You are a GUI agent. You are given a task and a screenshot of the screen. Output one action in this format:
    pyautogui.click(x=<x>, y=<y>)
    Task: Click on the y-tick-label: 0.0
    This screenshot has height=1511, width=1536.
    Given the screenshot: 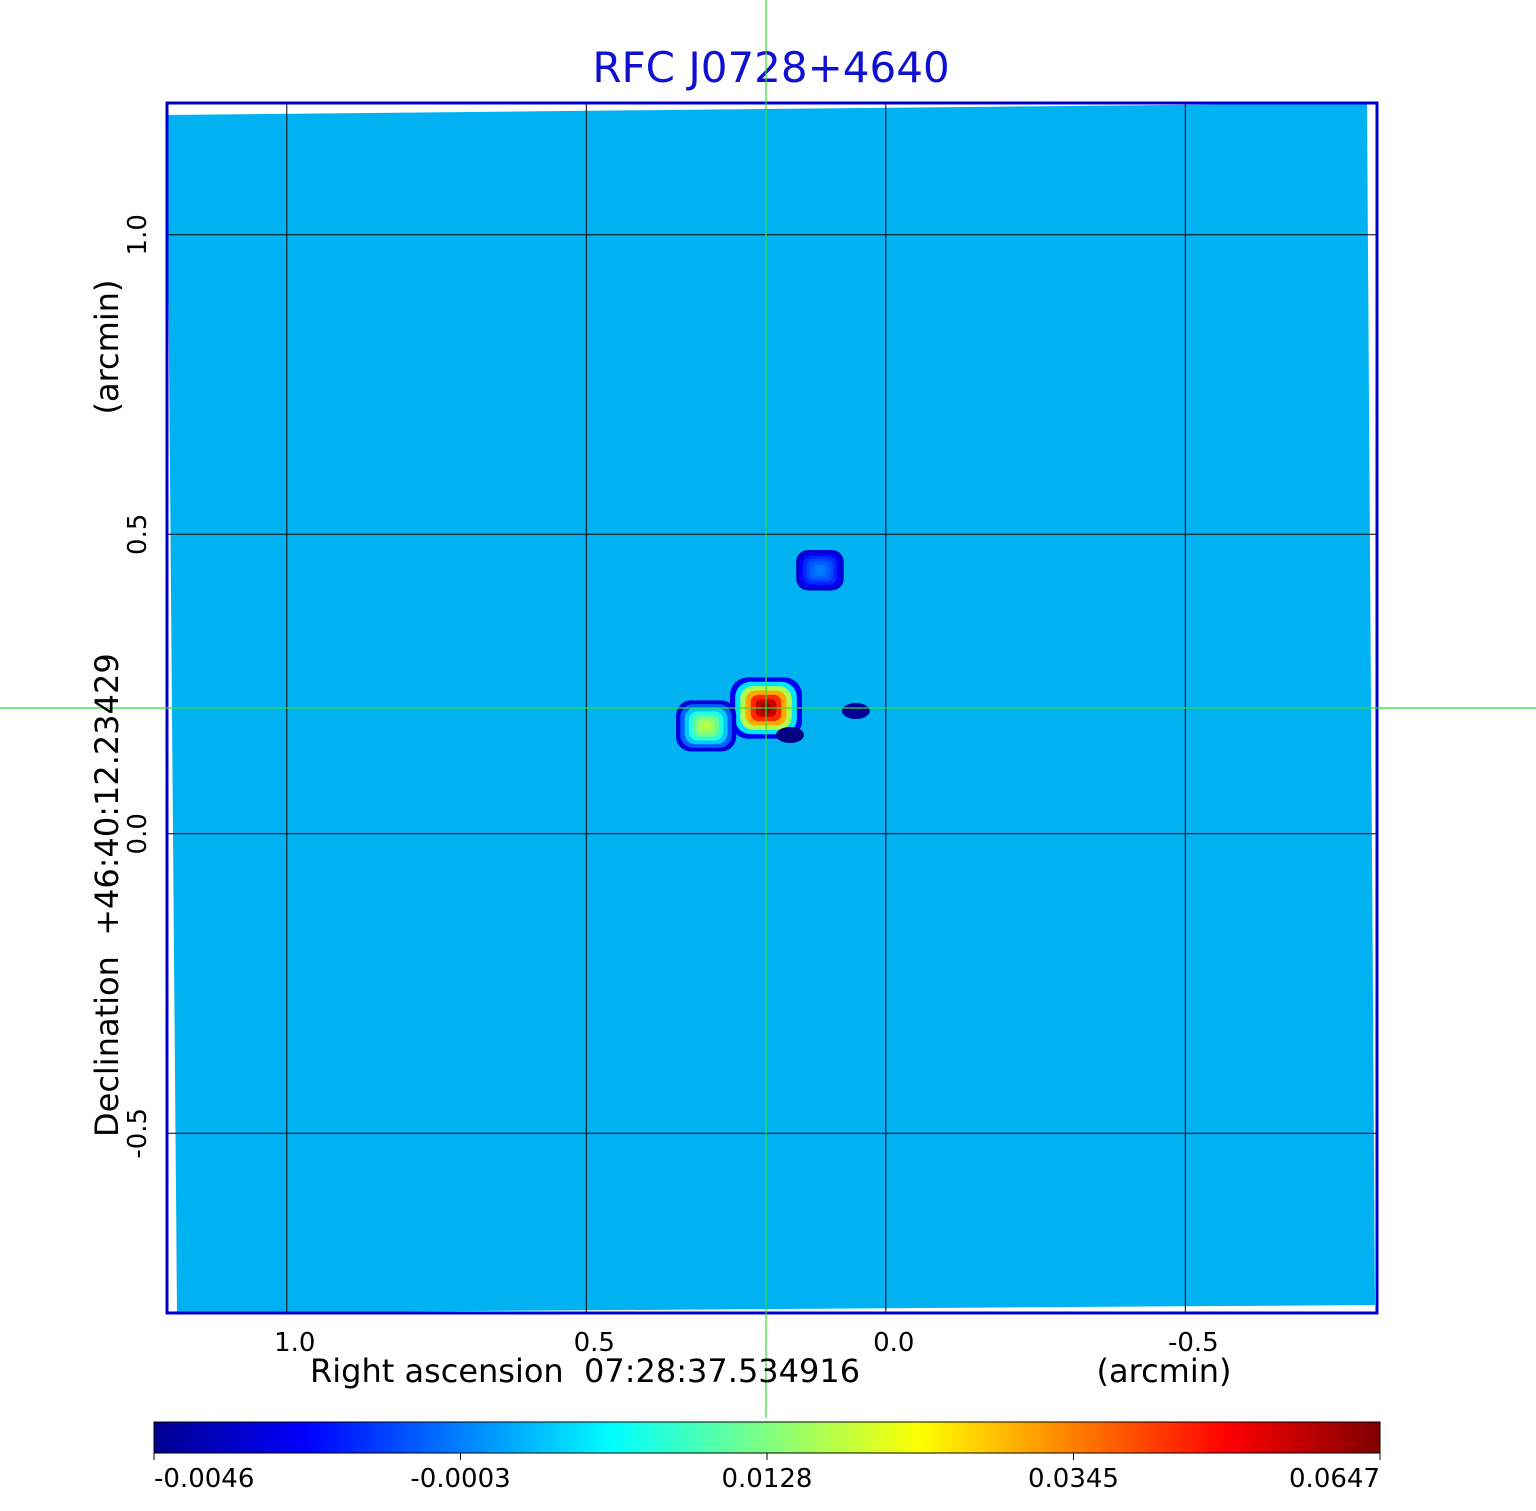 What is the action you would take?
    pyautogui.click(x=138, y=833)
    